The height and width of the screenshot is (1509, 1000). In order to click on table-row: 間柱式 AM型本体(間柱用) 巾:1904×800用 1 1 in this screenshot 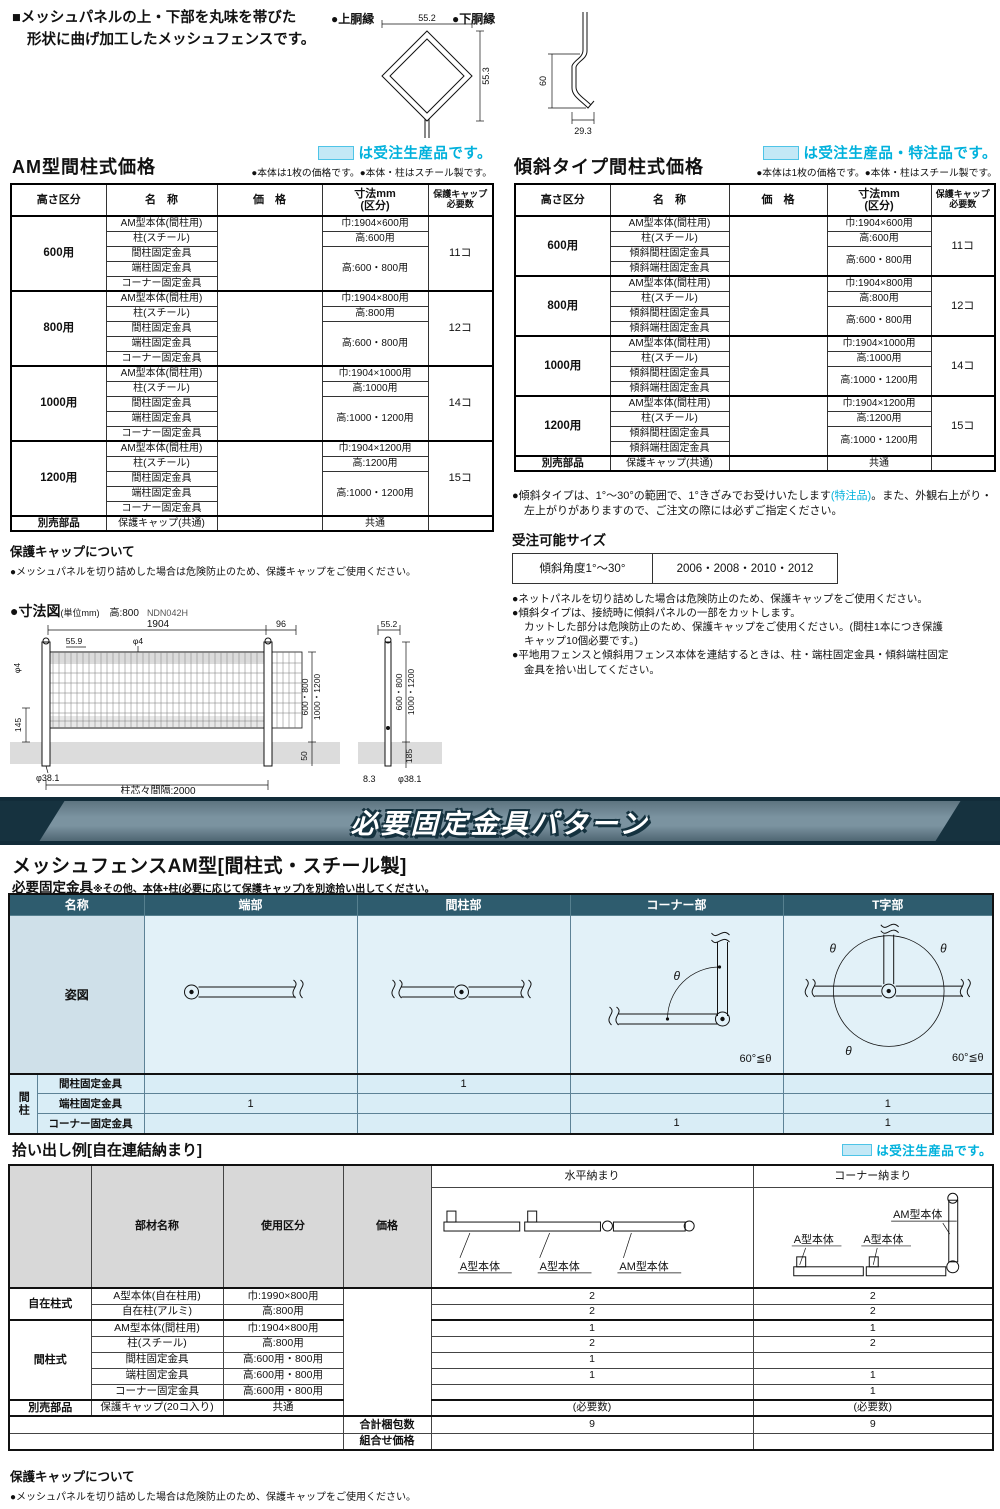, I will do `click(501, 1360)`.